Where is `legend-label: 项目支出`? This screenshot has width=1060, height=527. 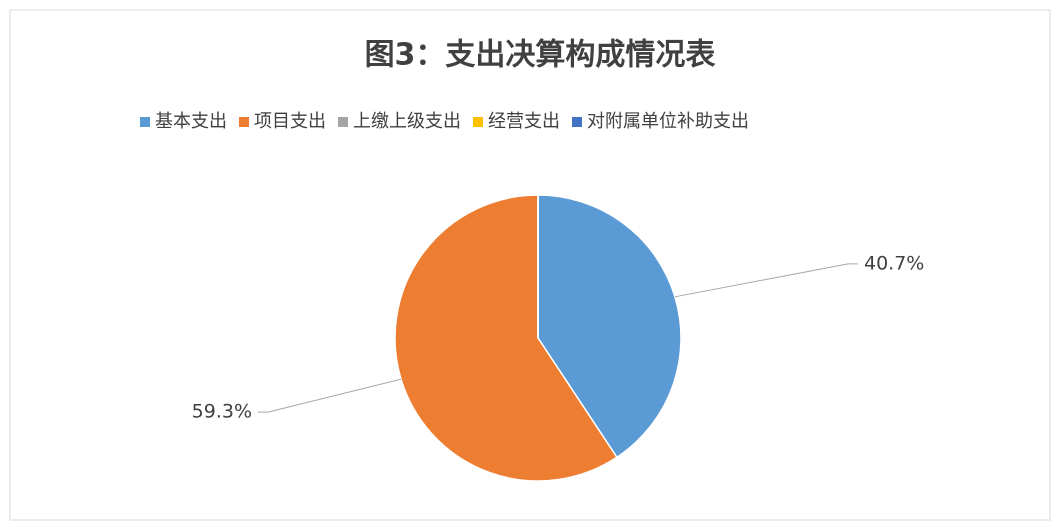
legend-label: 项目支出 is located at coordinates (290, 121).